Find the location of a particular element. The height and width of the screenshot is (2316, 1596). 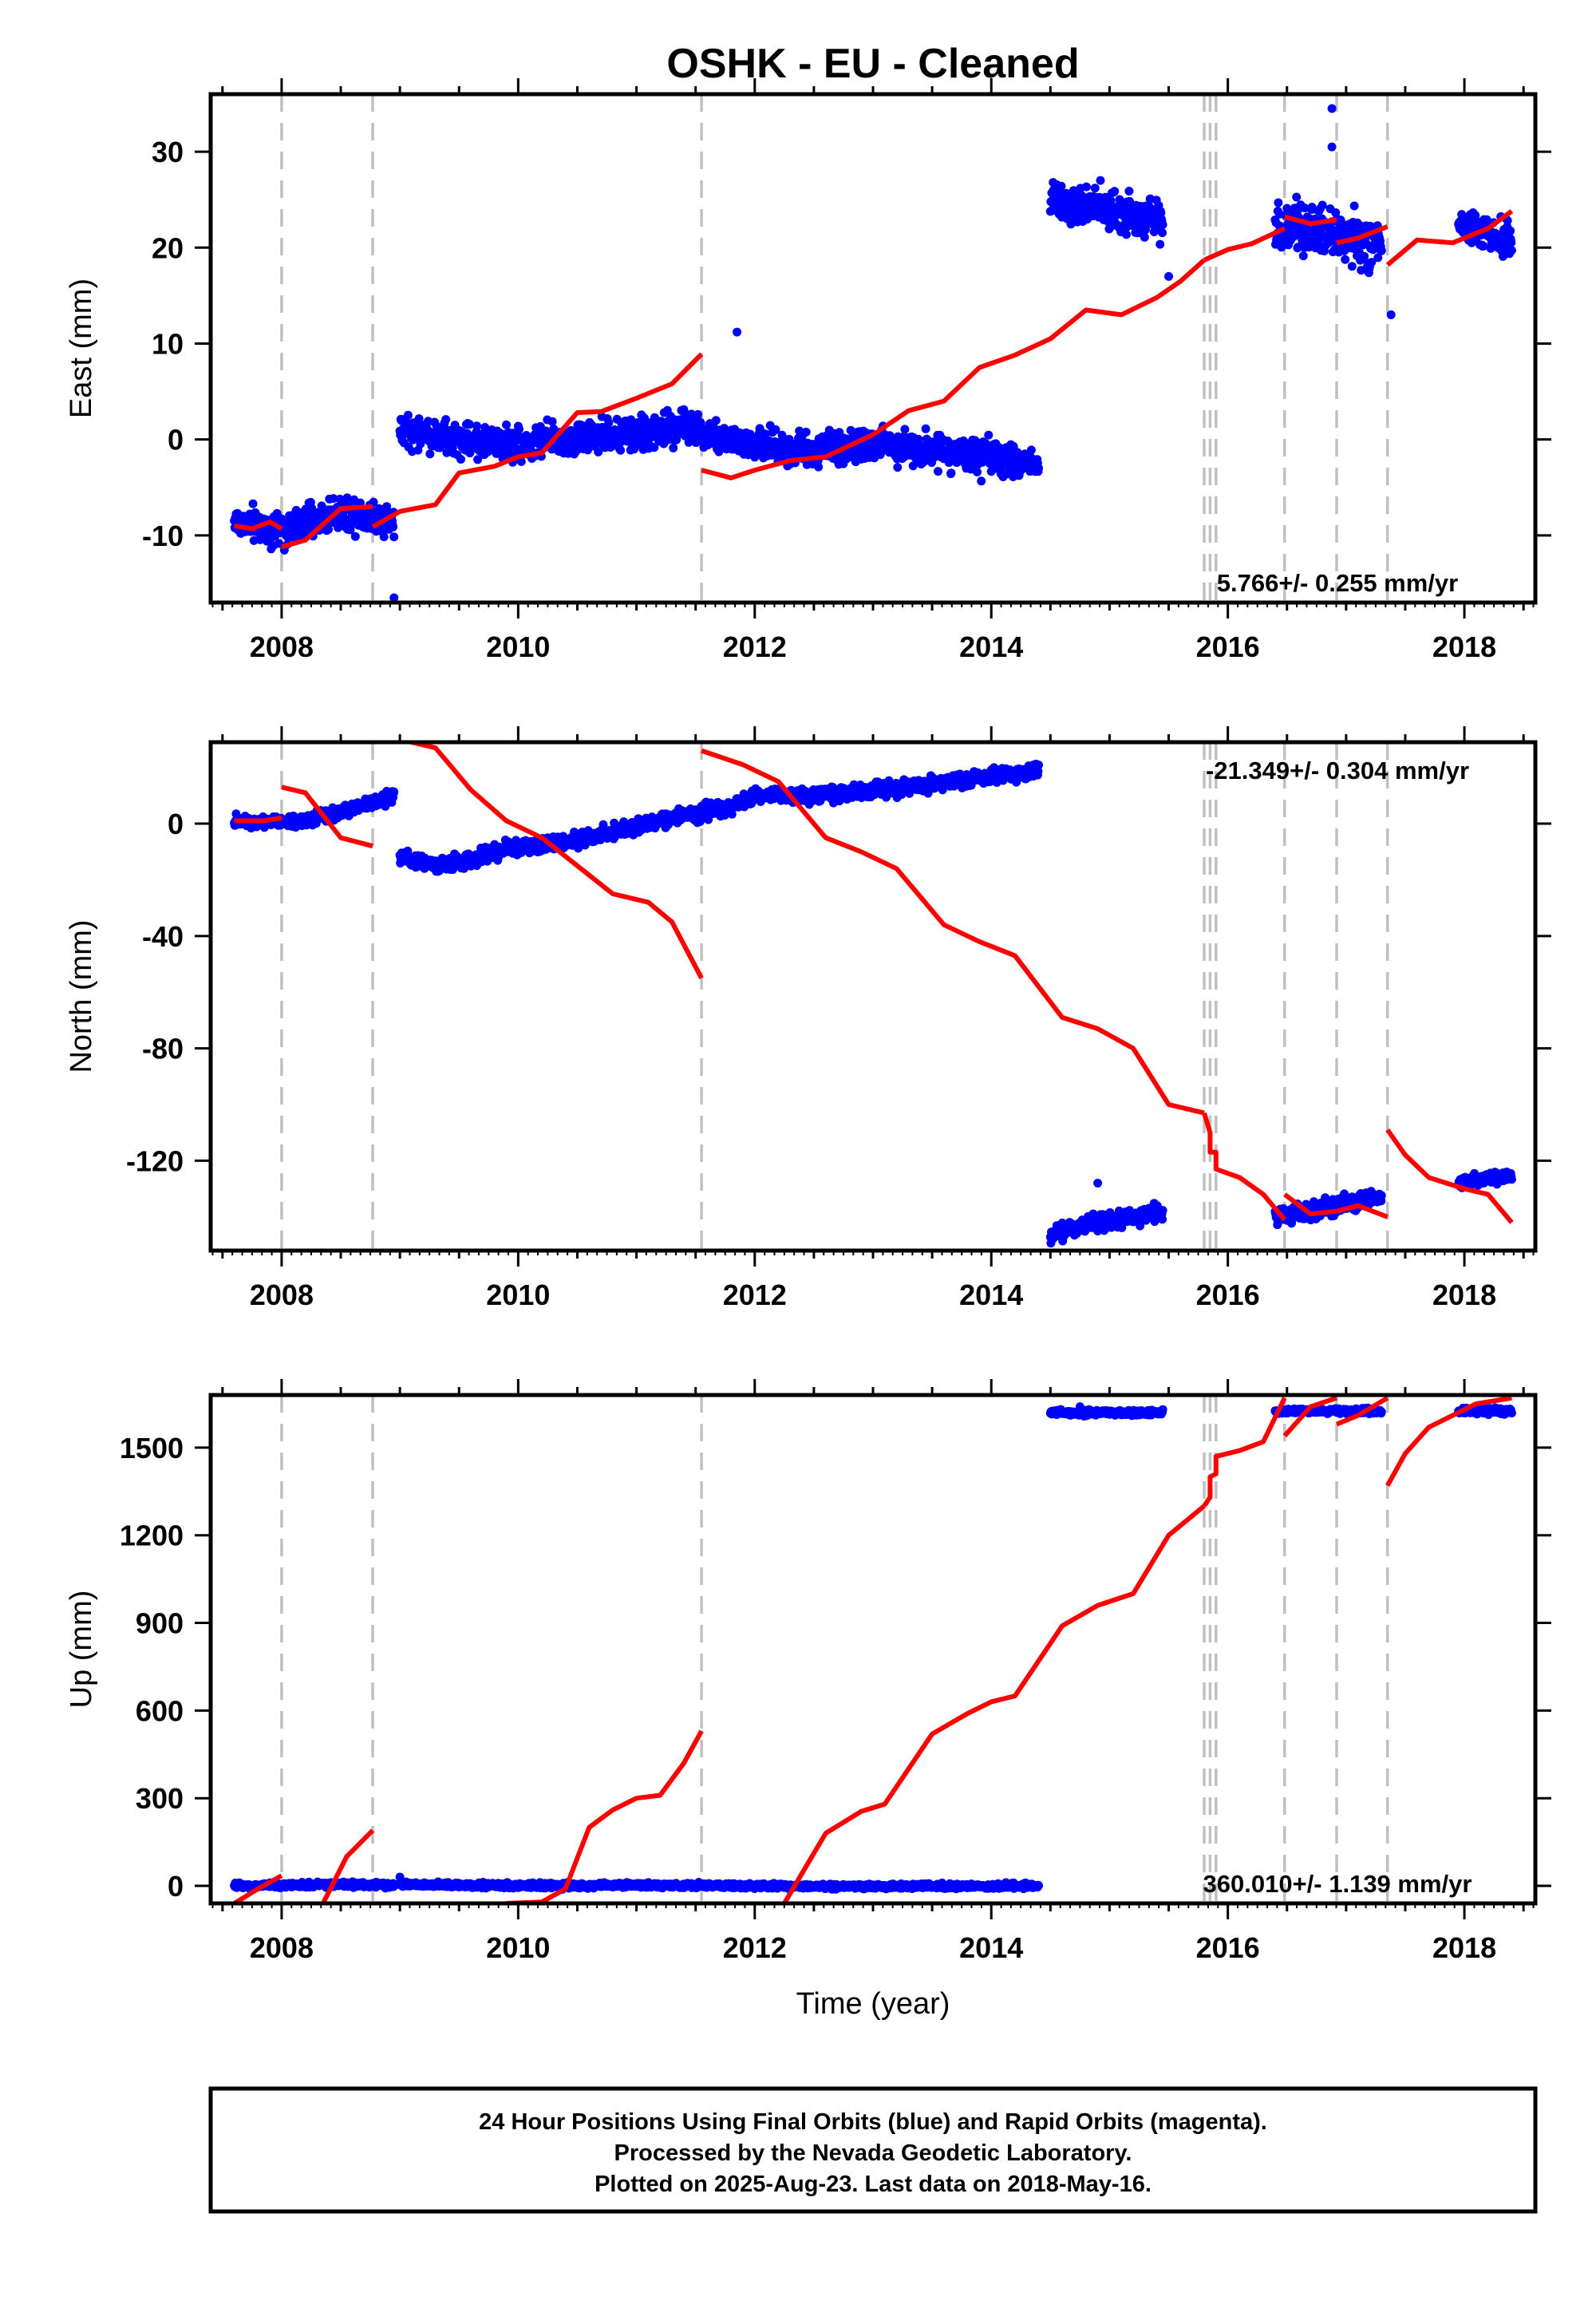

x-tick-label-2008: 2008 is located at coordinates (282, 646).